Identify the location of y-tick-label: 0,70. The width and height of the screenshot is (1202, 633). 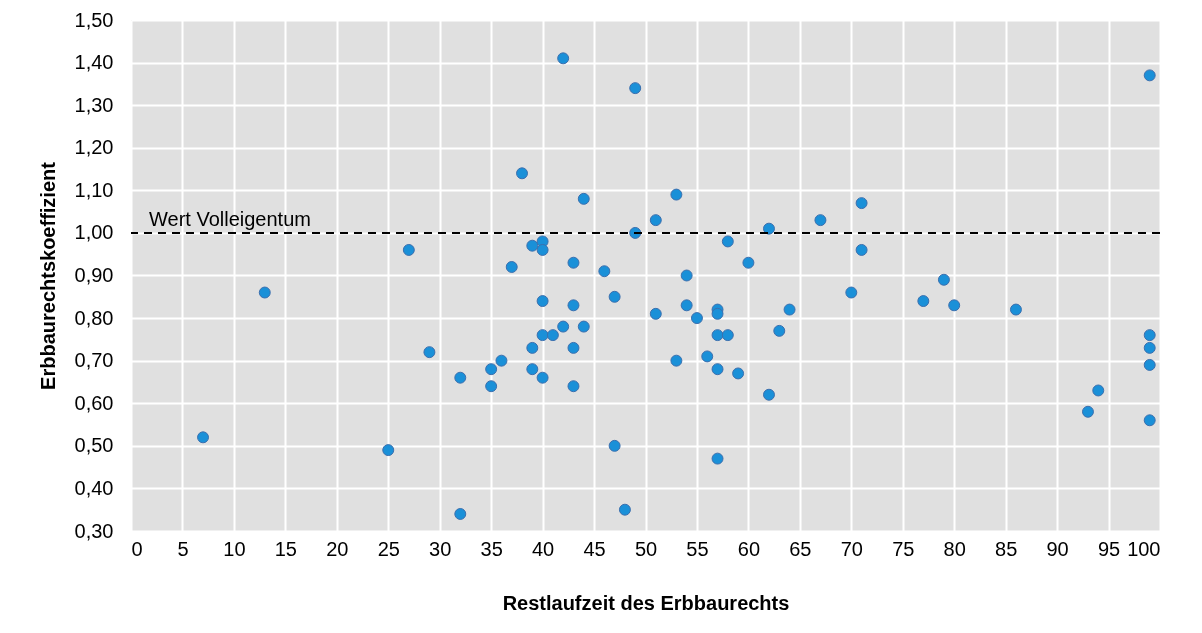
(94, 360).